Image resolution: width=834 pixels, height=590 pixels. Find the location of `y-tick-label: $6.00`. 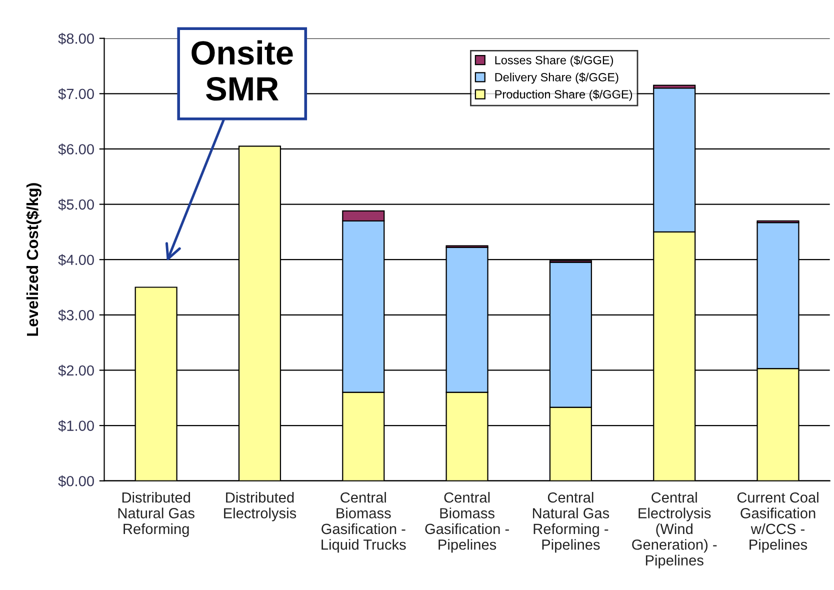

y-tick-label: $6.00 is located at coordinates (76, 149).